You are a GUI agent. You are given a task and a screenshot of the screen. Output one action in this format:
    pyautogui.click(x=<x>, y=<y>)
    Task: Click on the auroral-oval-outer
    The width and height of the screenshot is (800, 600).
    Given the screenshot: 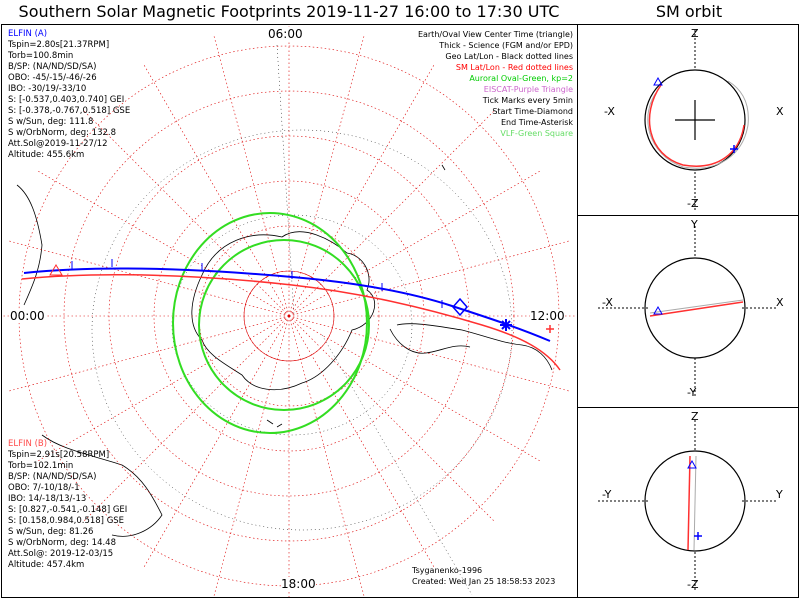 What is the action you would take?
    pyautogui.click(x=270, y=323)
    